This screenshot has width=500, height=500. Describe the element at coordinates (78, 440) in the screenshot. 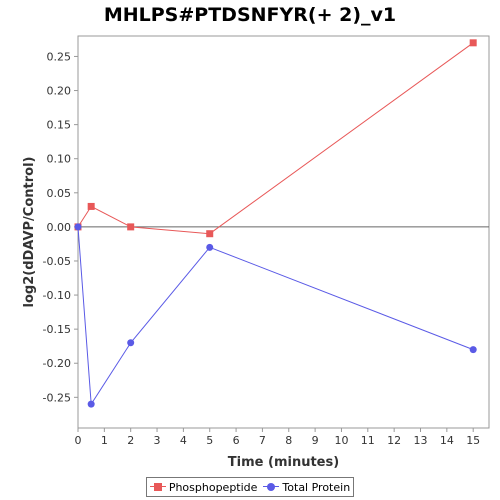

I see `x-tick-label: 0` at that location.